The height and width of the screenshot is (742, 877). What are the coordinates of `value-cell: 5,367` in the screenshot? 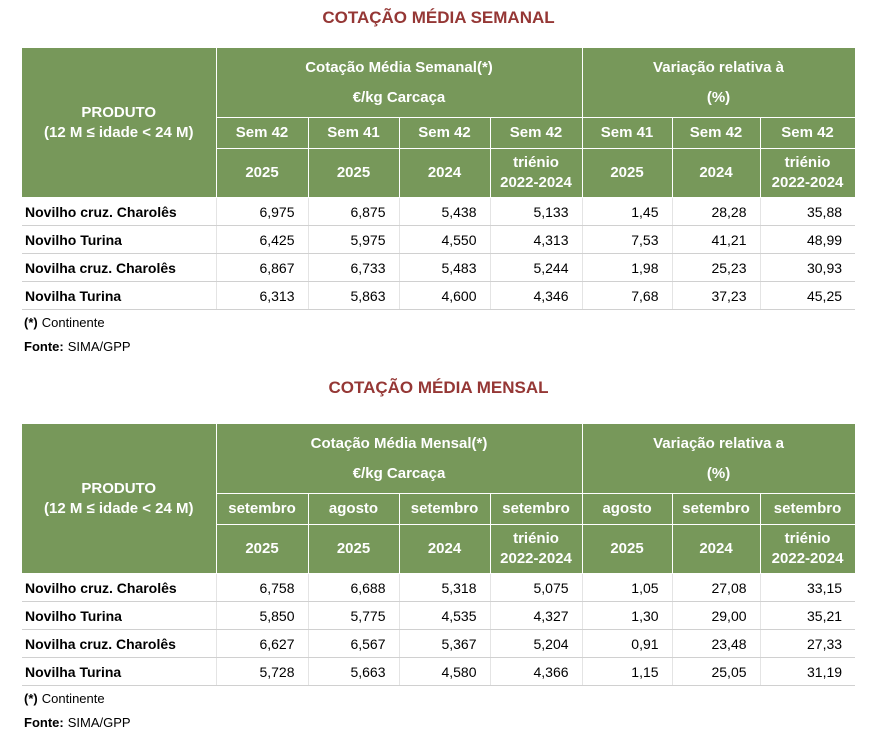 It's located at (445, 643).